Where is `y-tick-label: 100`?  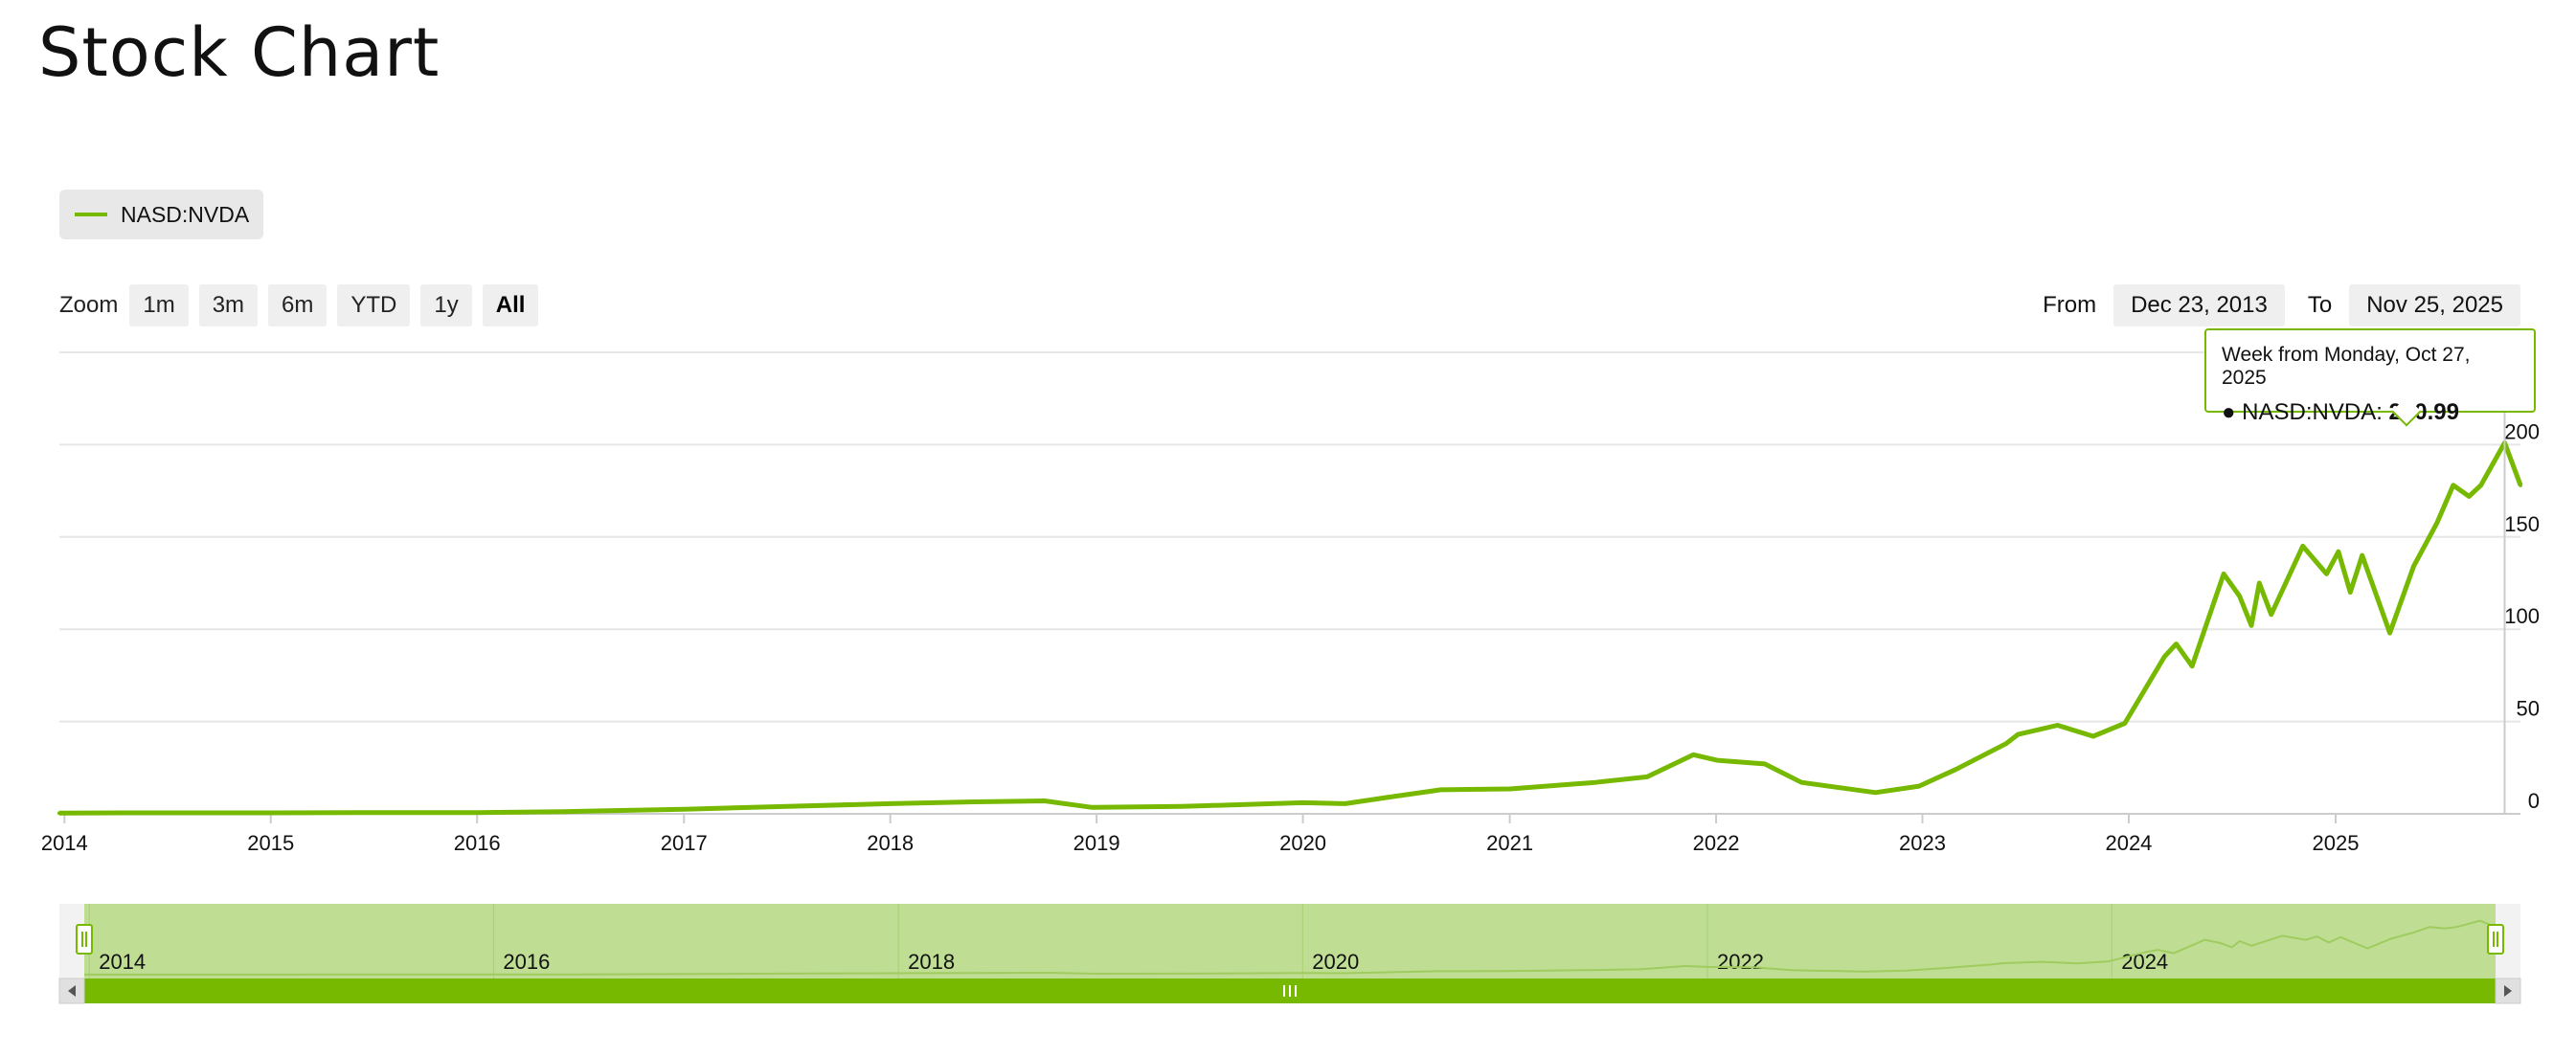
y-tick-label: 100 is located at coordinates (2522, 616).